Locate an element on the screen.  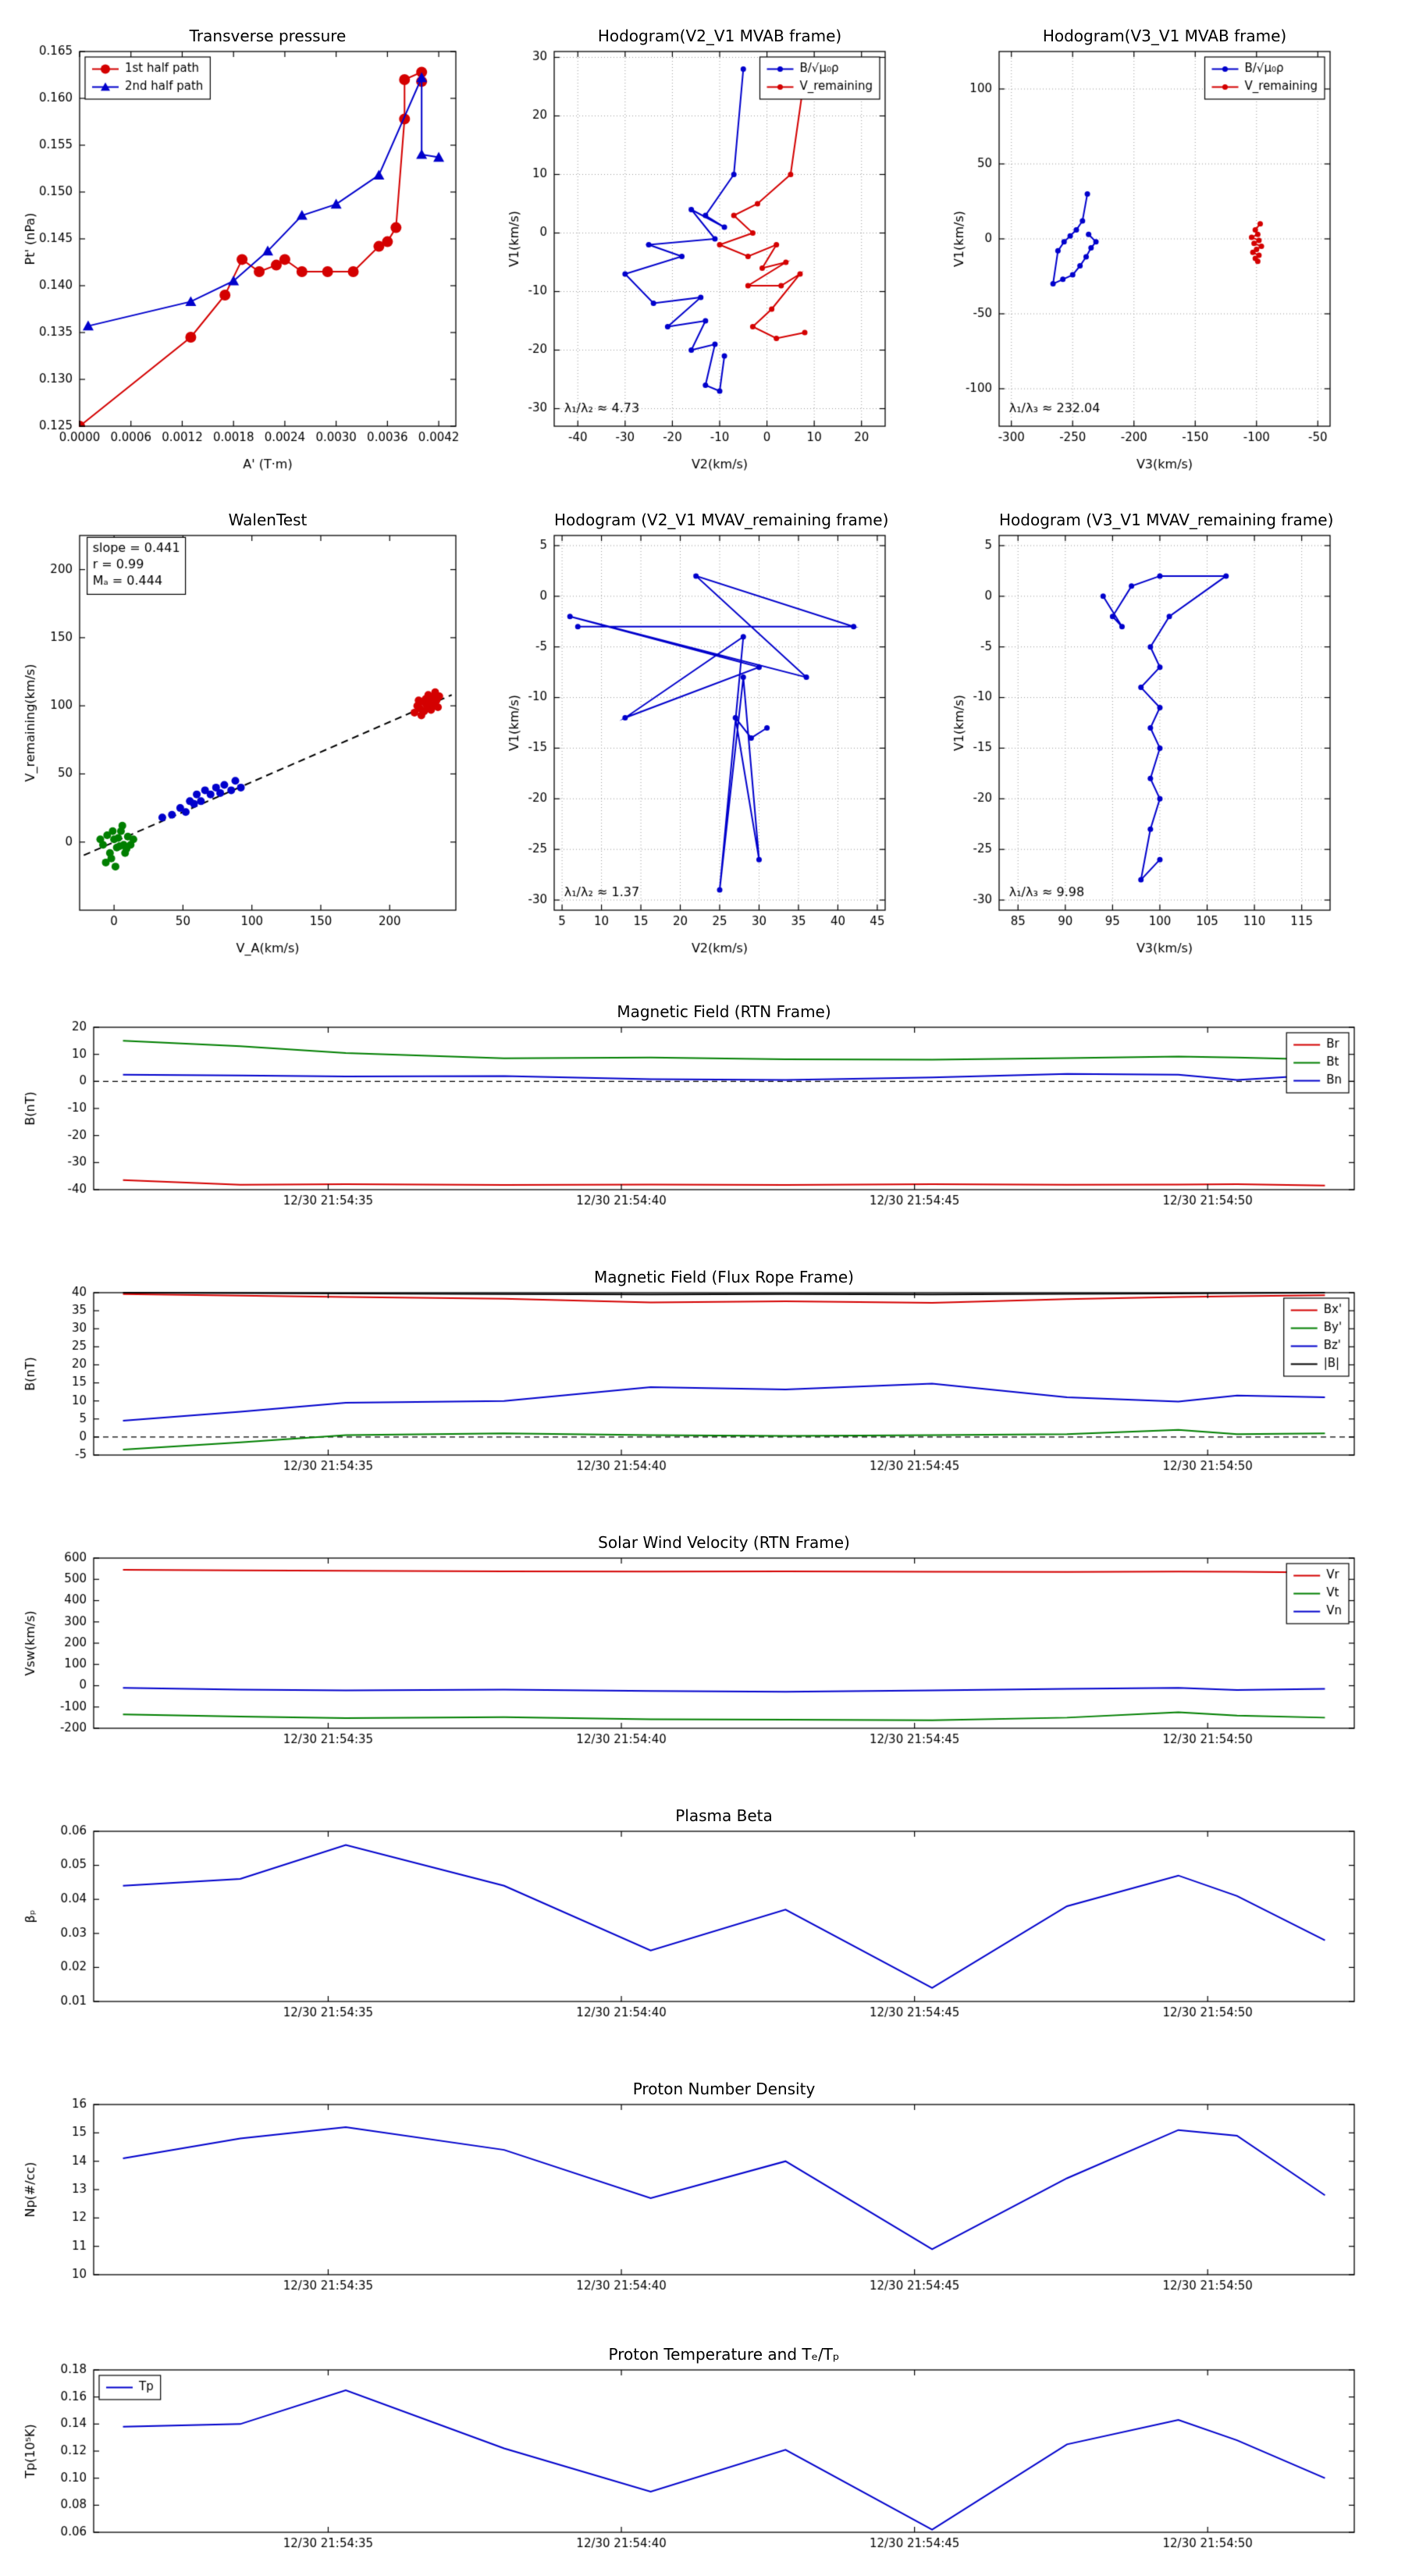
chart-title: Plasma Beta is located at coordinates (724, 1816).